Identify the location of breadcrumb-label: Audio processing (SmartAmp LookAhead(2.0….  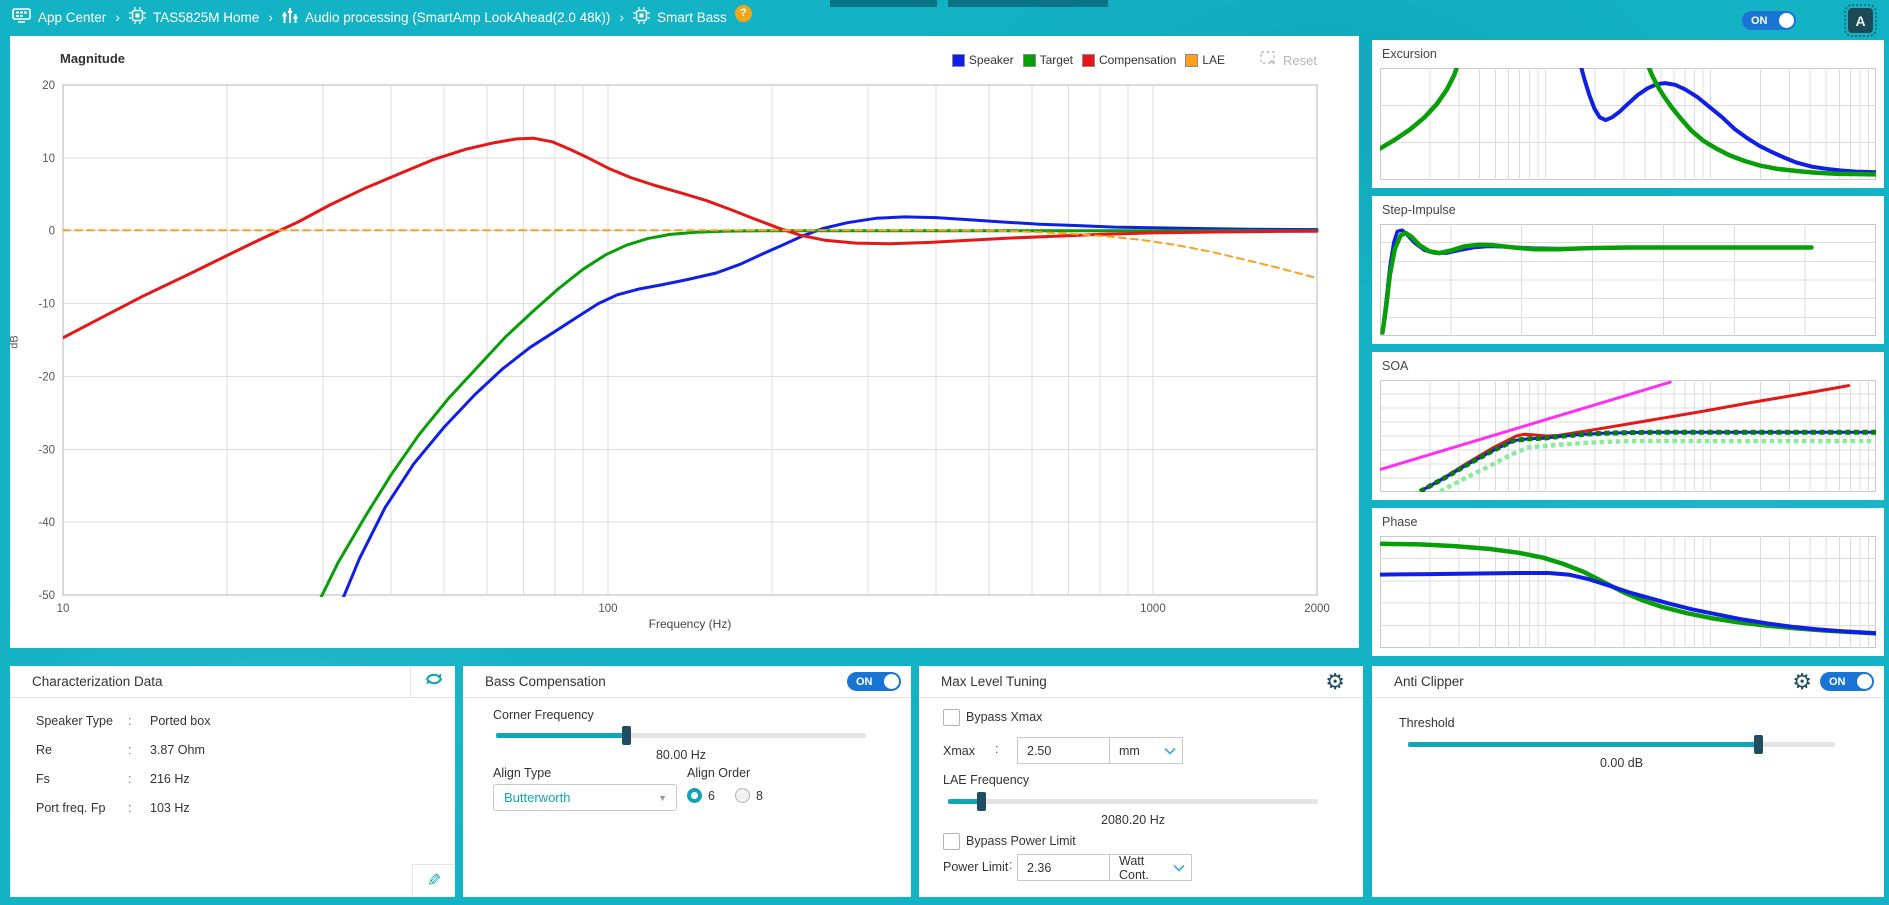
(457, 17).